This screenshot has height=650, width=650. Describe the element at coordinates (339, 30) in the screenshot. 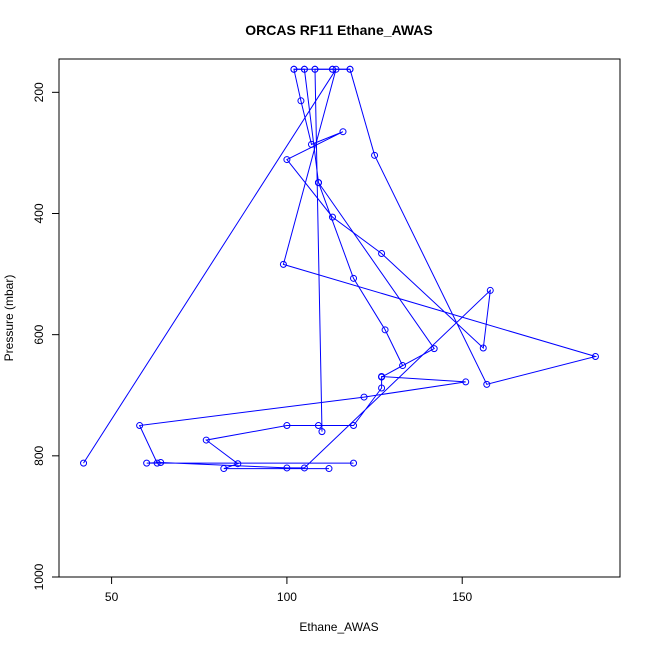

I see `chart-title: ORCAS RF11 Ethane_AWAS` at that location.